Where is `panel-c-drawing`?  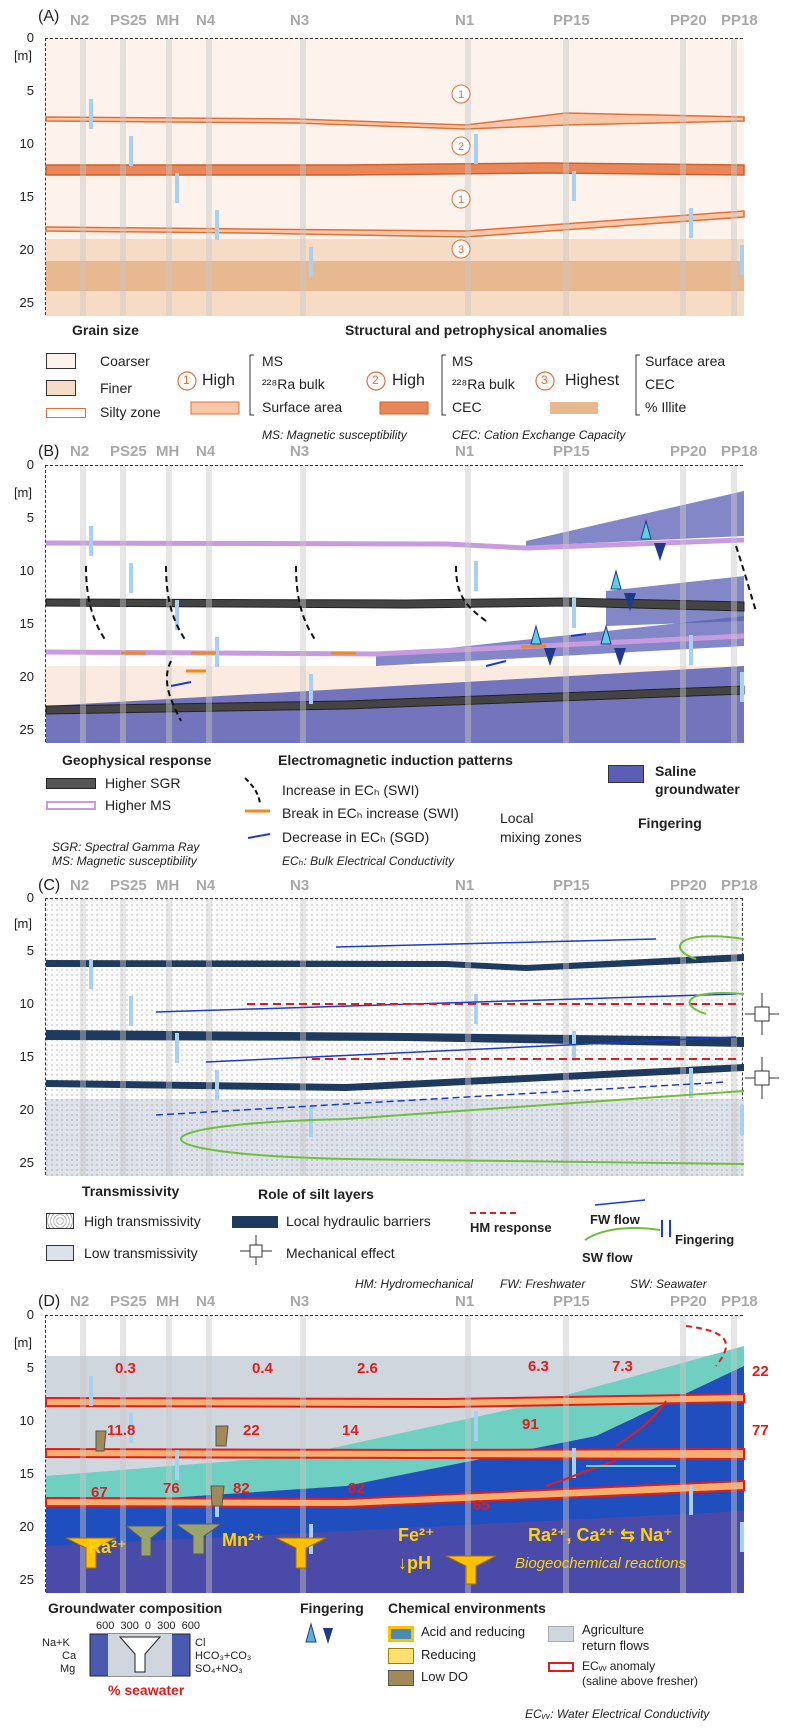 panel-c-drawing is located at coordinates (395, 1037).